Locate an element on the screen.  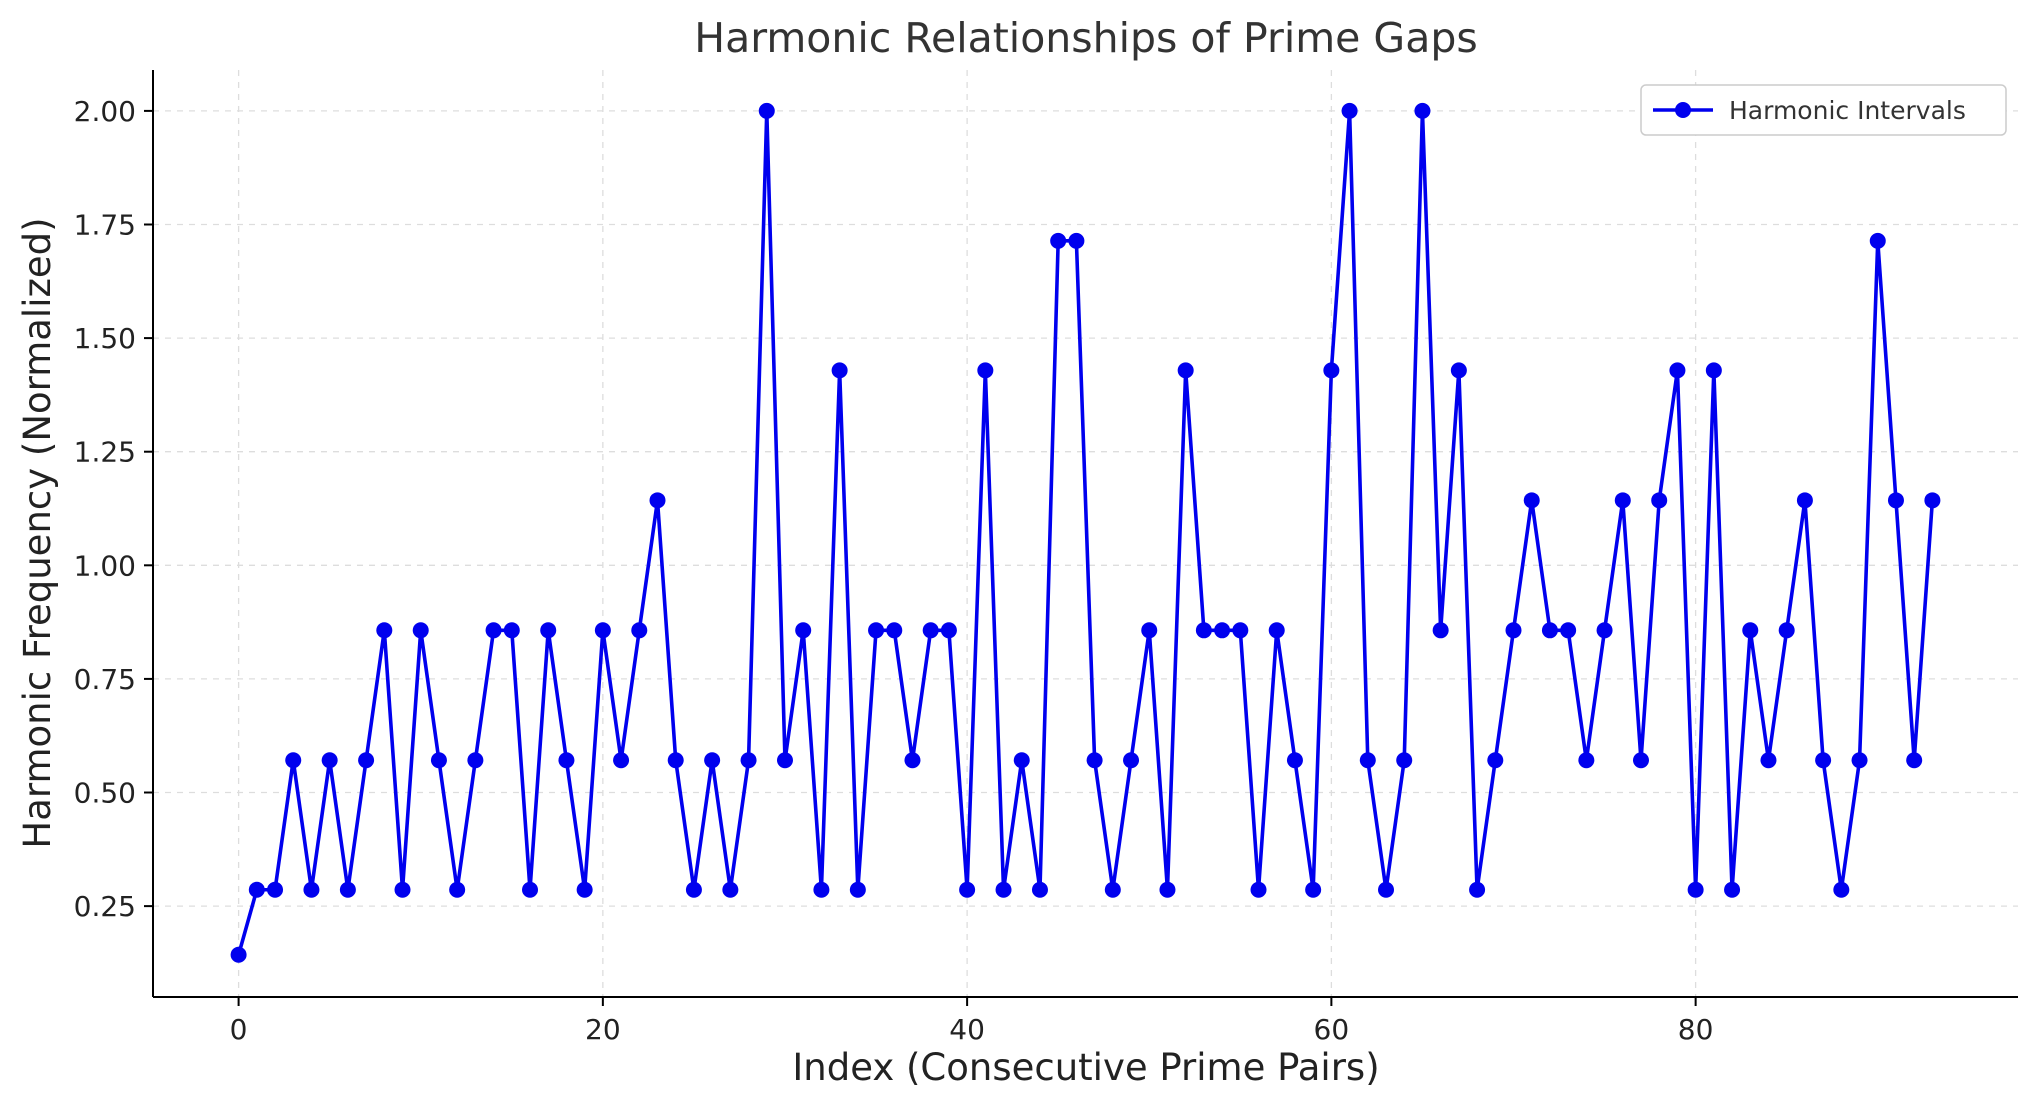
x-tick-label: 80 is located at coordinates (1696, 1029).